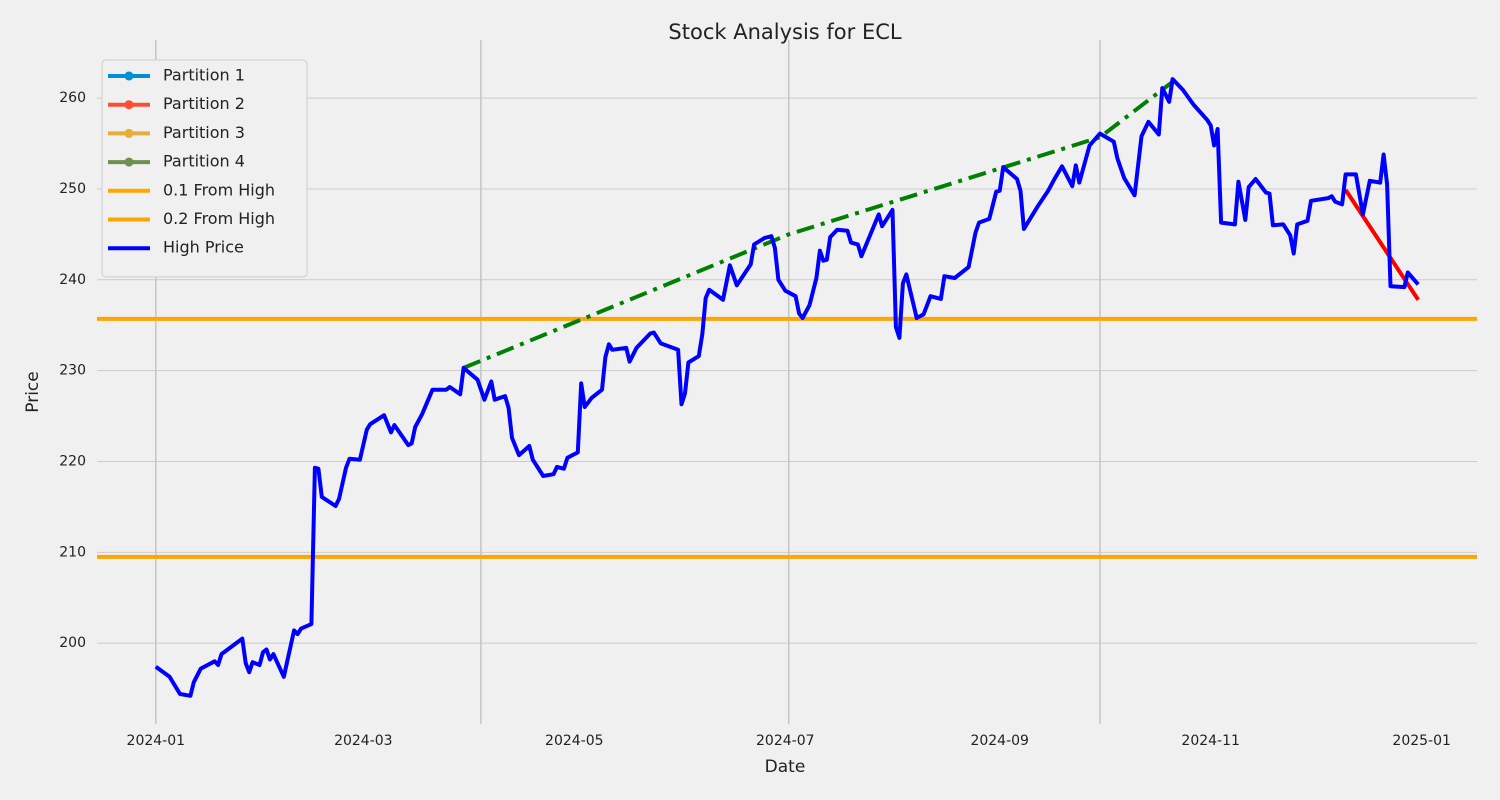  What do you see at coordinates (784, 32) in the screenshot?
I see `chart-title: Stock Analysis for ECL` at bounding box center [784, 32].